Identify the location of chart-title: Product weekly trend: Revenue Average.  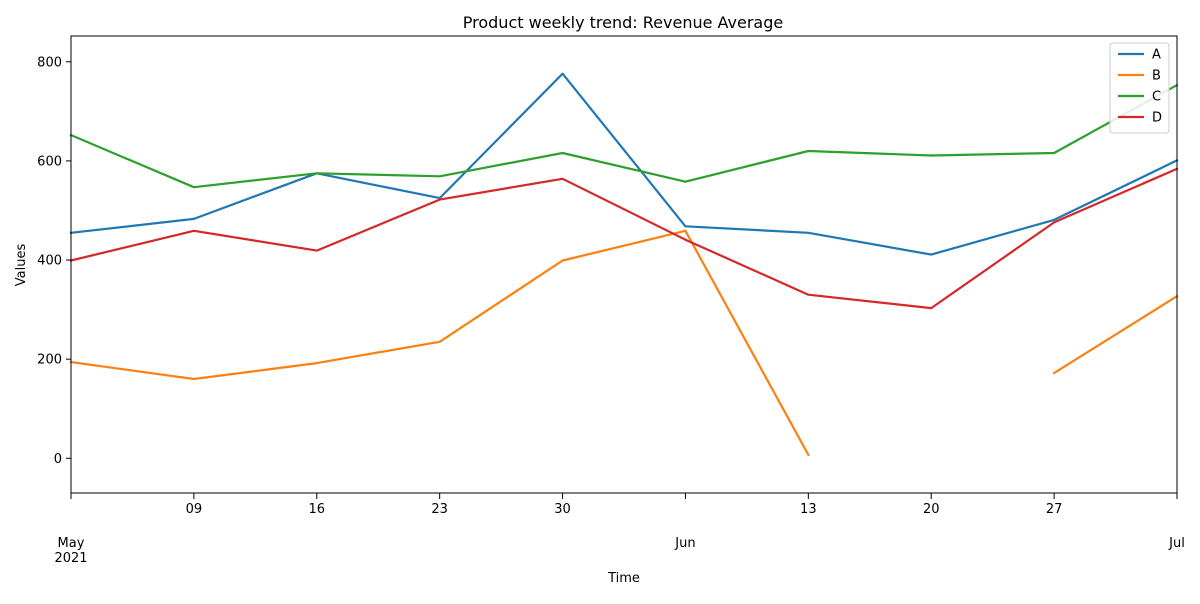
(623, 22).